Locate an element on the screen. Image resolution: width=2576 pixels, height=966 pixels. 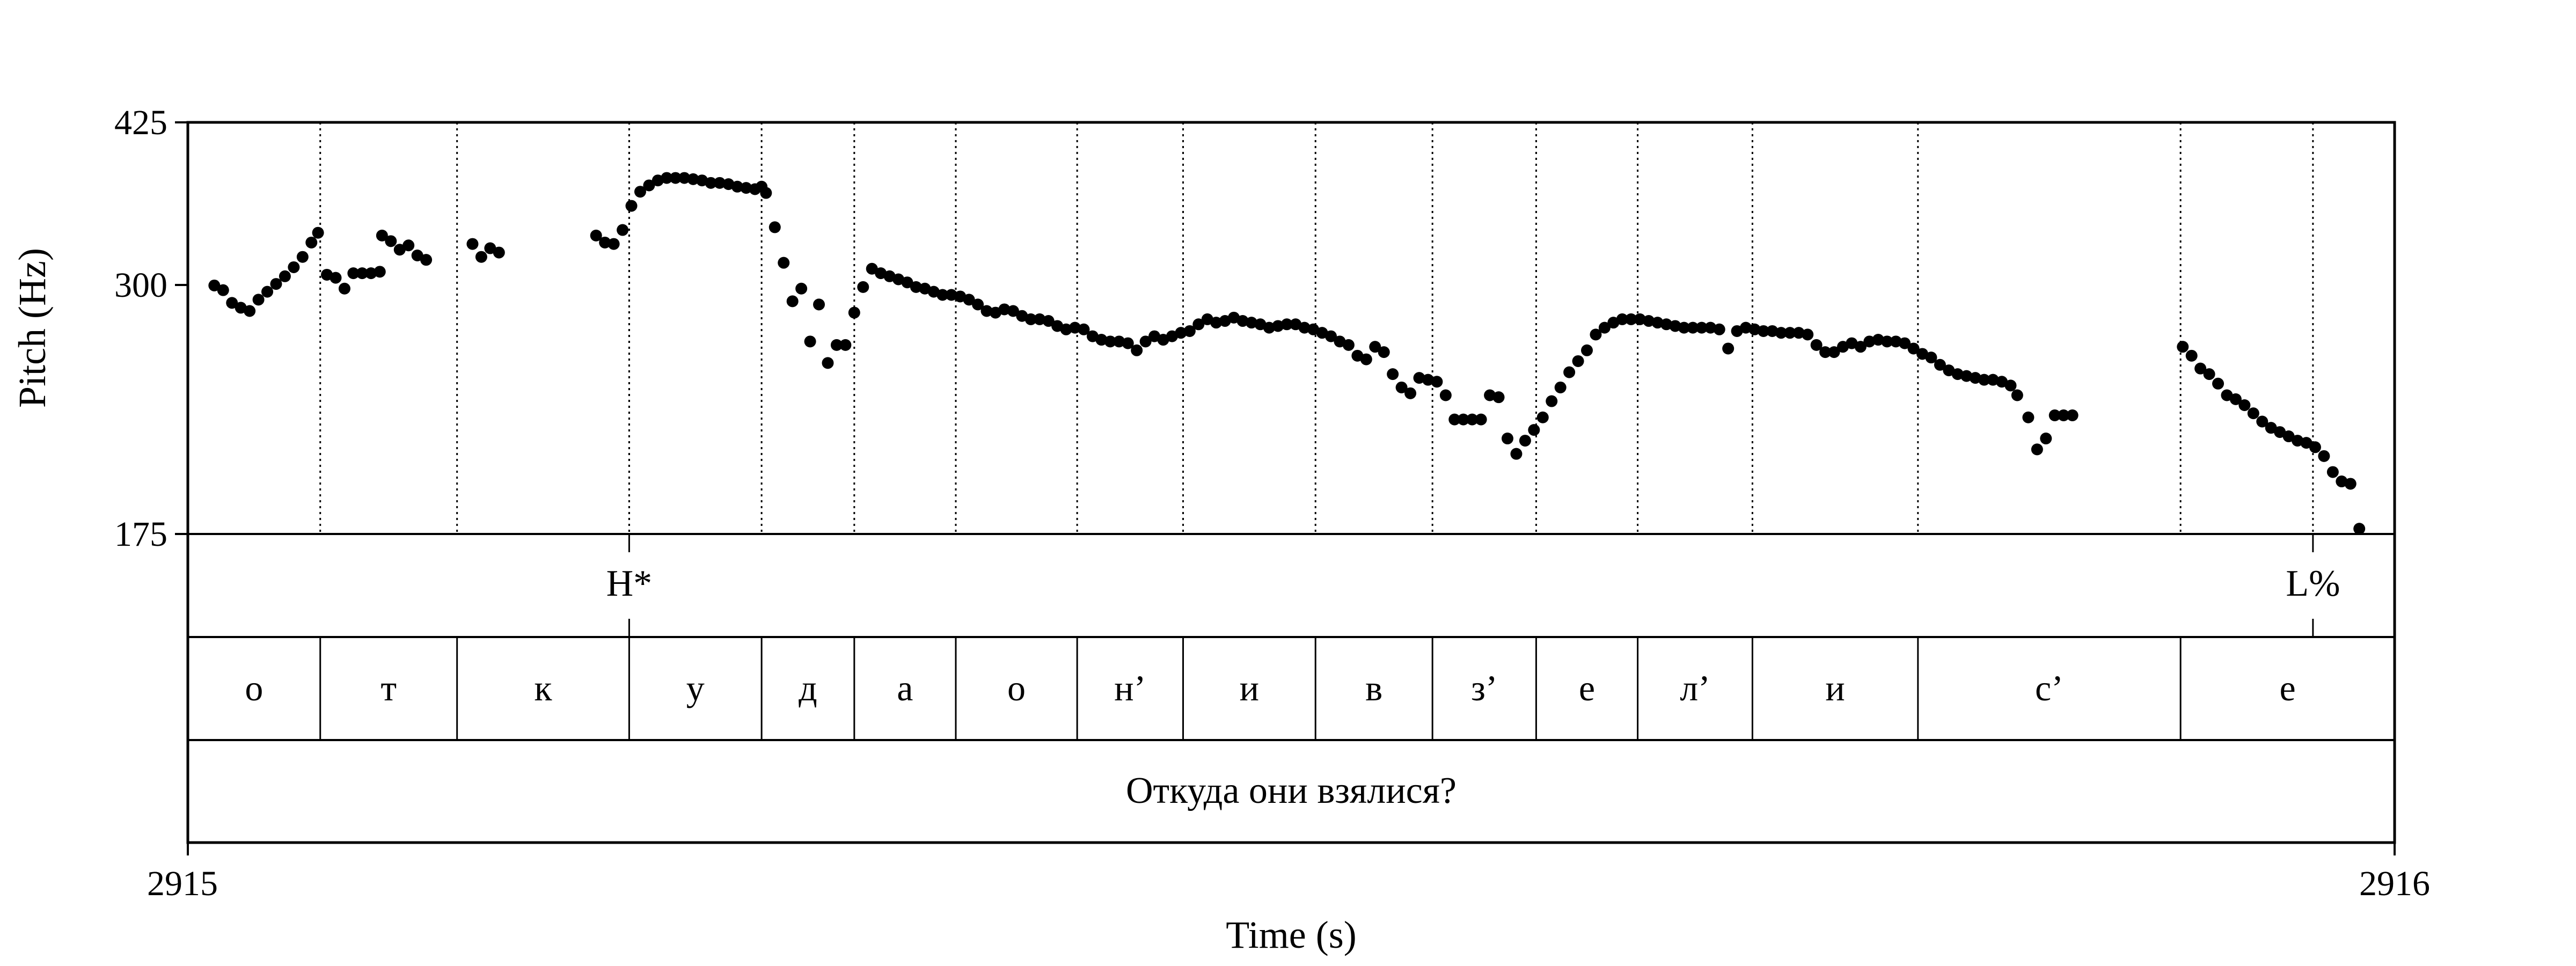
segment-label-6: о is located at coordinates (1016, 688).